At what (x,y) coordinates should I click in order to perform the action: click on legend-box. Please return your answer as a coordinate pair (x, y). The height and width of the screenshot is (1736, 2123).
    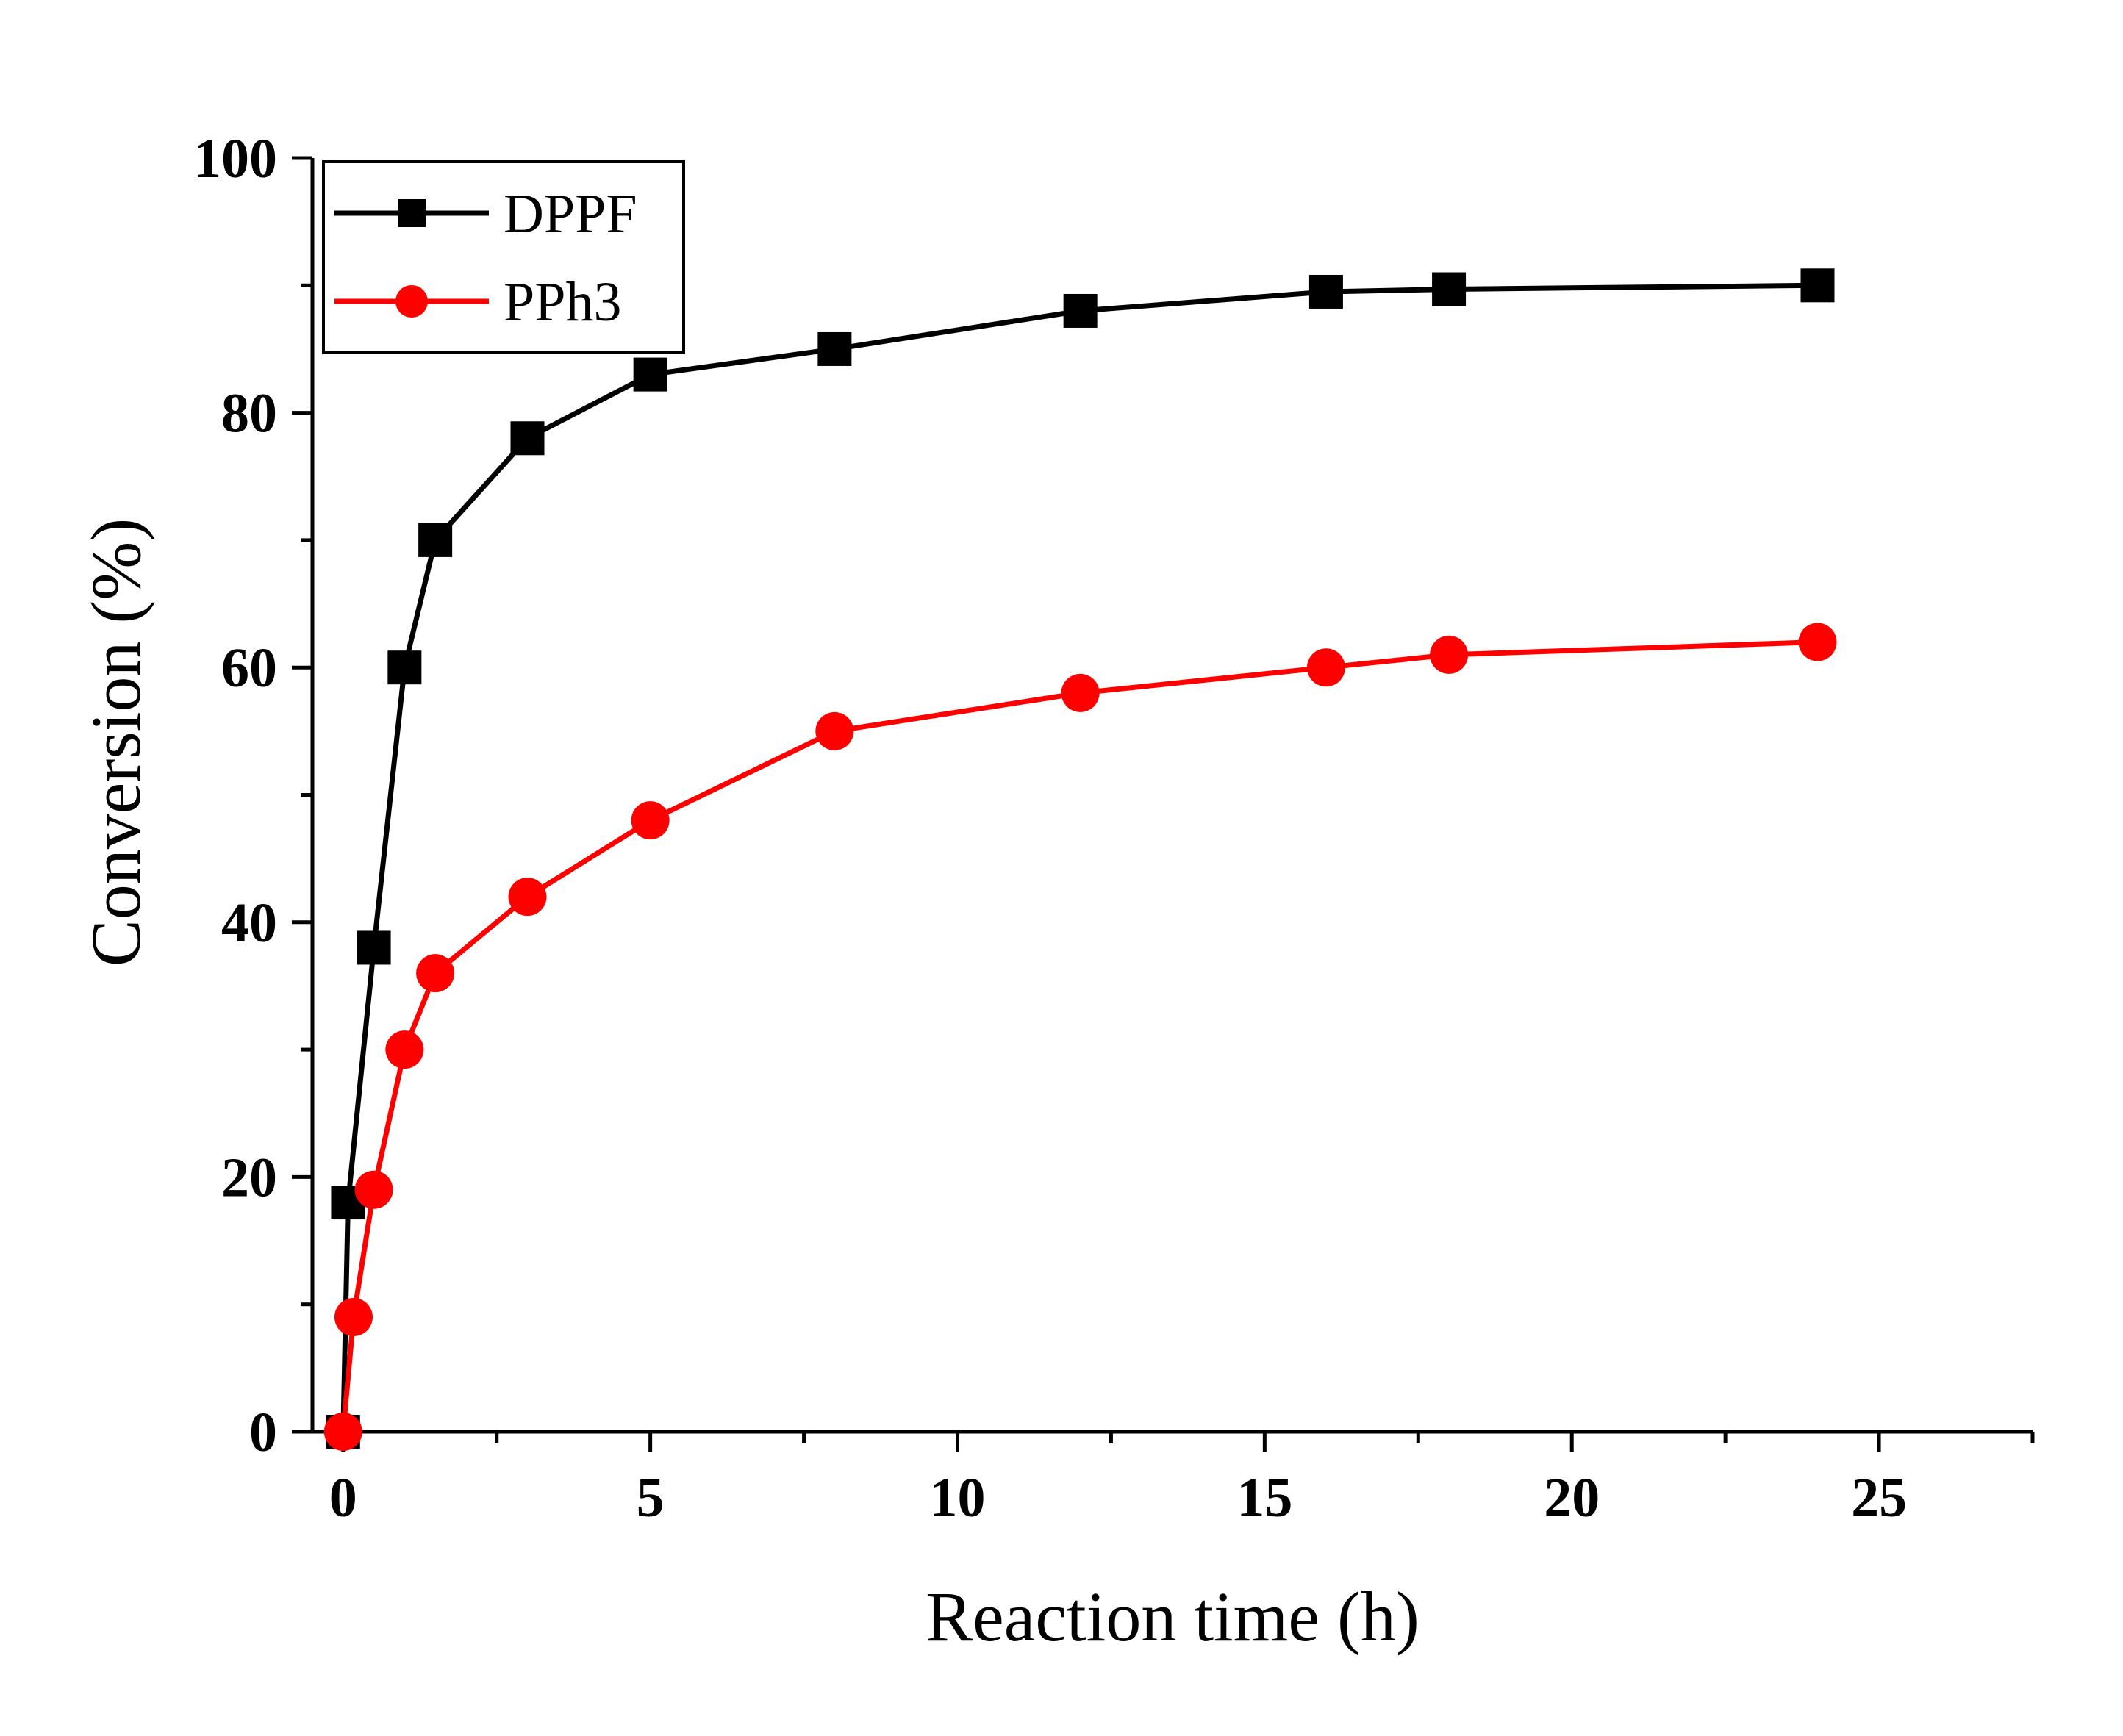
    Looking at the image, I should click on (503, 257).